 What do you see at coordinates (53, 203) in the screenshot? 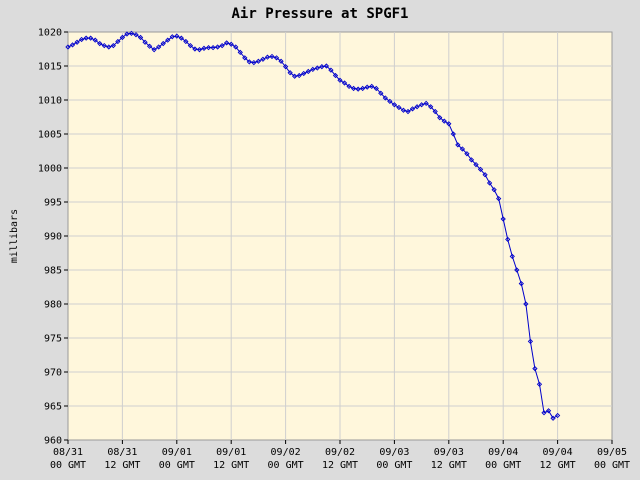
I see `y-tick-label: 995` at bounding box center [53, 203].